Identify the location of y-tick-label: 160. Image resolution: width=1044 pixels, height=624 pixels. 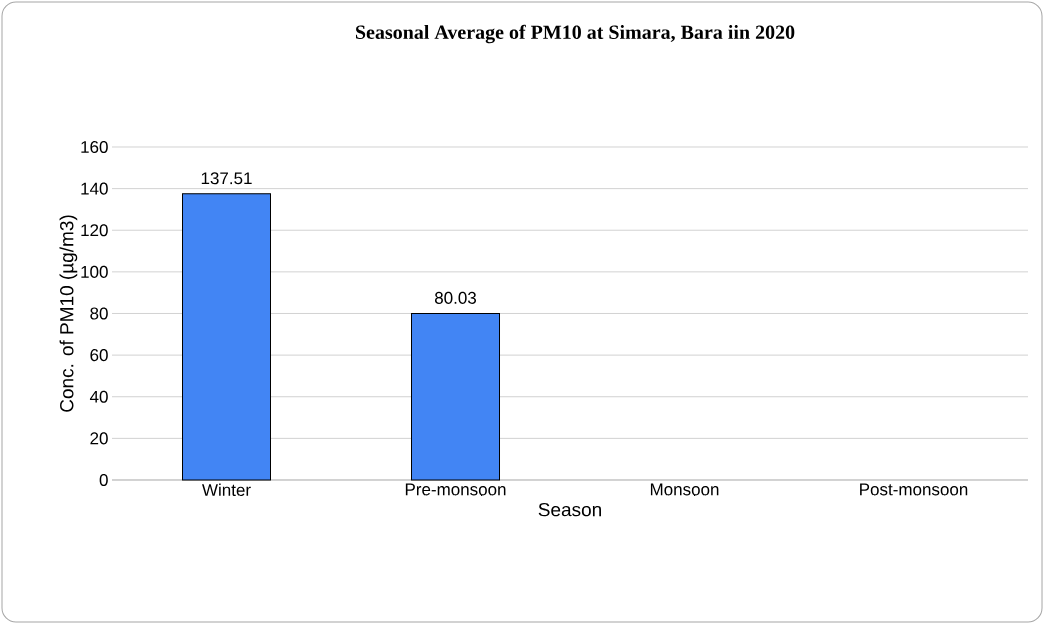
(94, 147).